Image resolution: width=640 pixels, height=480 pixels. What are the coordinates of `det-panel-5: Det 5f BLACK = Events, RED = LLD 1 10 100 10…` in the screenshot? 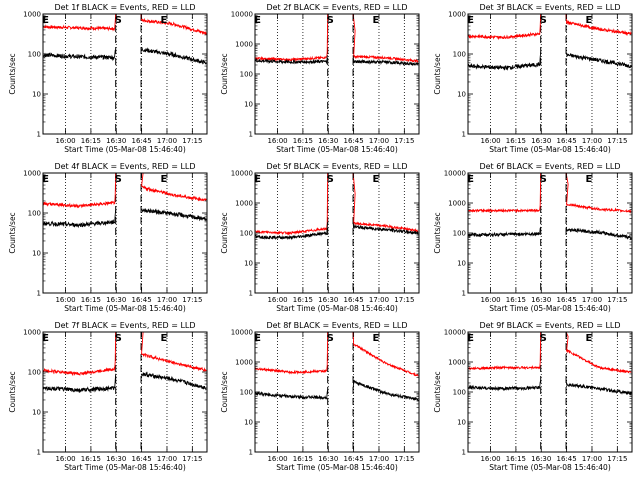 It's located at (320, 237).